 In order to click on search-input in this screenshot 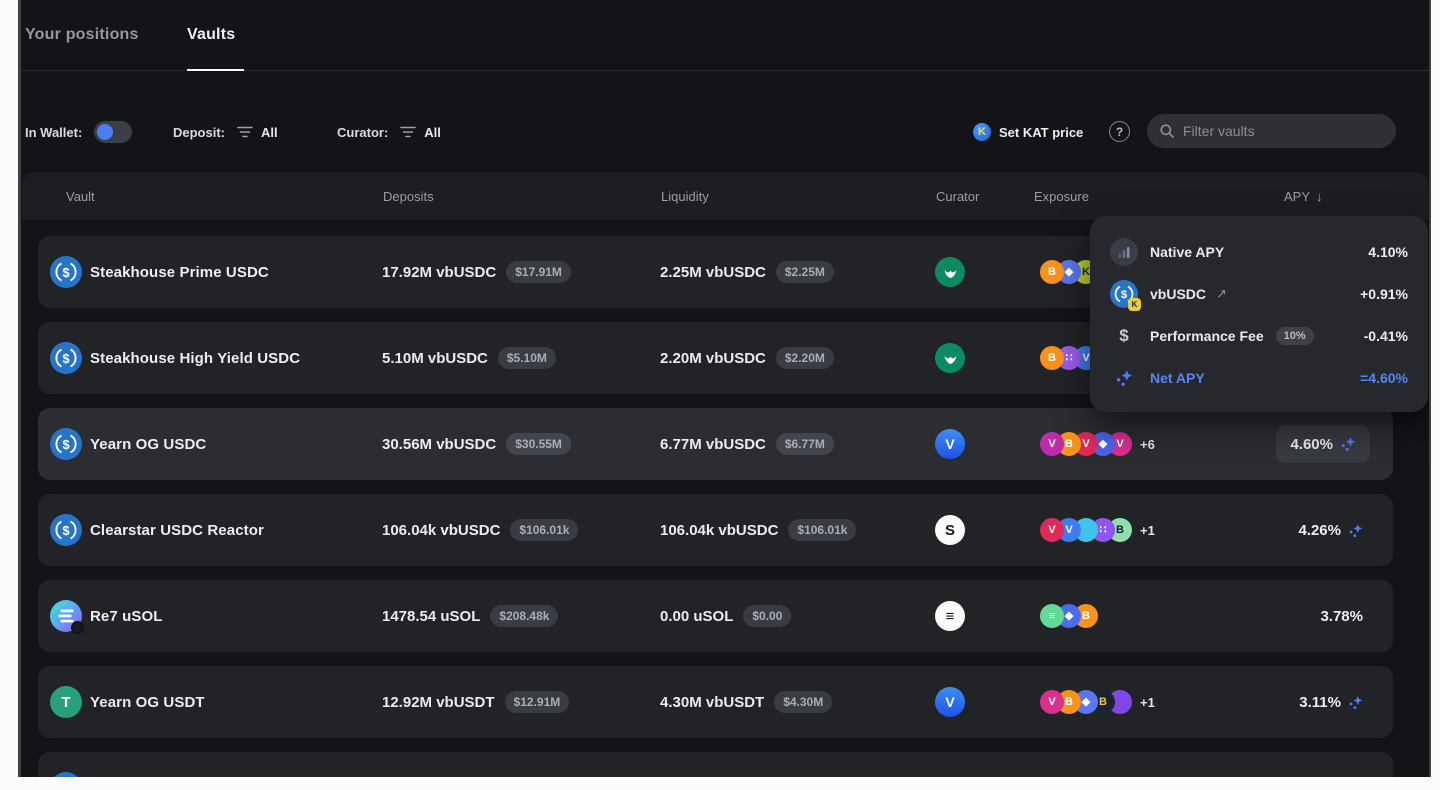, I will do `click(1283, 131)`.